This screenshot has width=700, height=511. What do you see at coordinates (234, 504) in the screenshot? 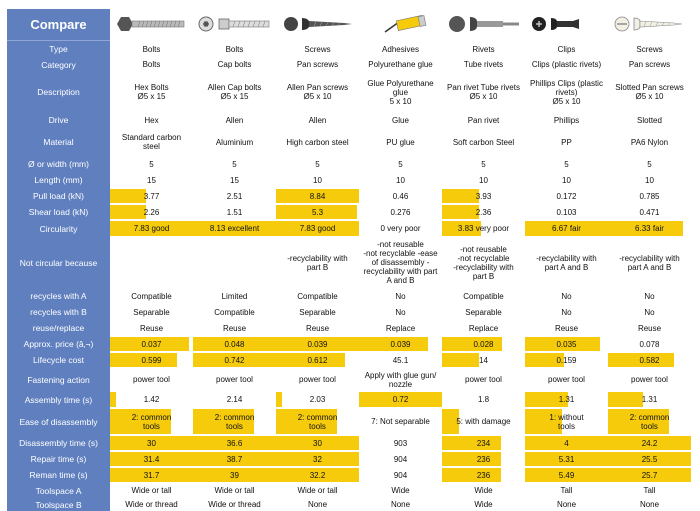
I see `table-cell: Wide or thread` at bounding box center [234, 504].